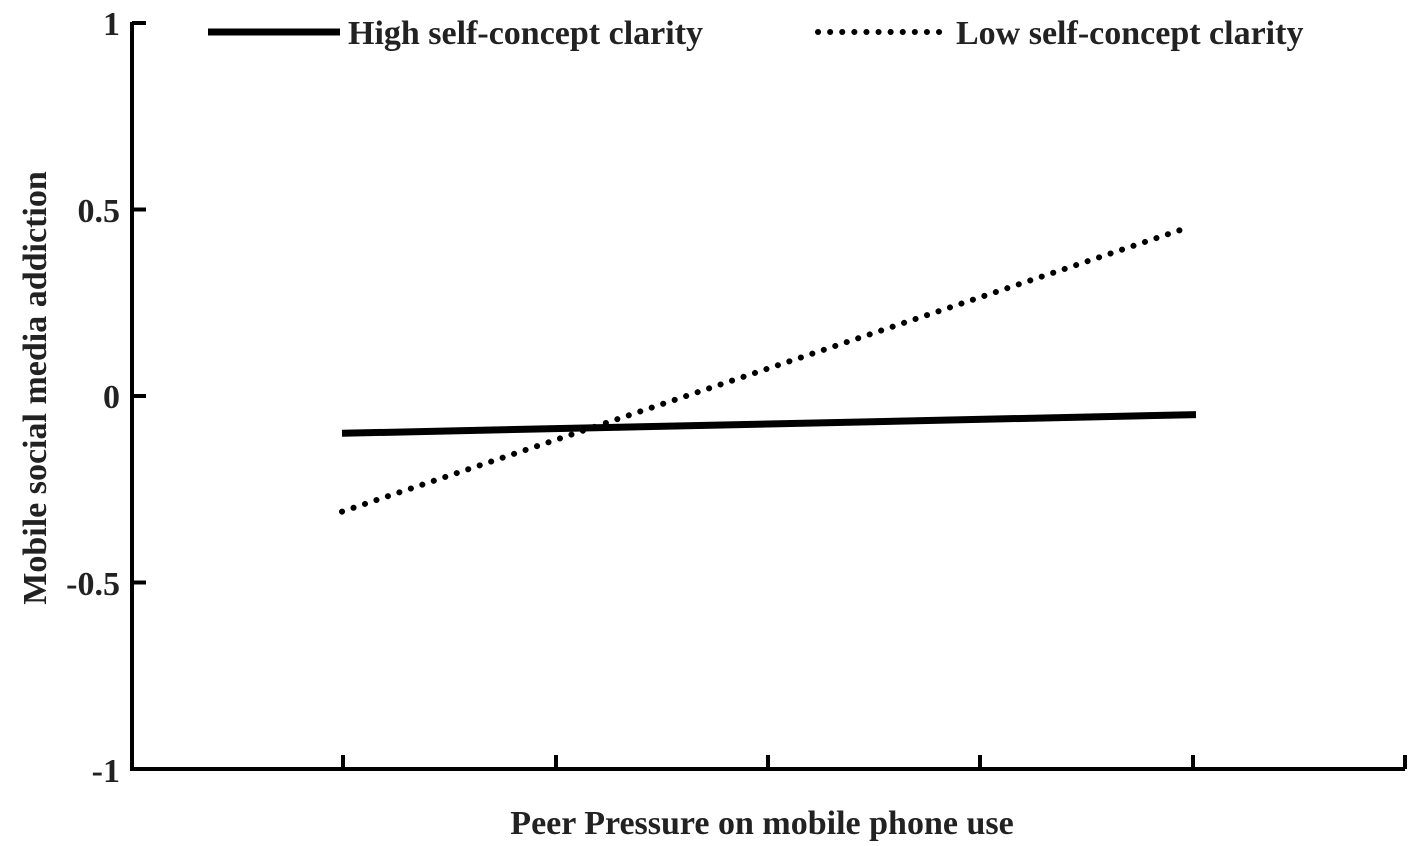  Describe the element at coordinates (106, 771) in the screenshot. I see `y-tick-label--1: -1` at that location.